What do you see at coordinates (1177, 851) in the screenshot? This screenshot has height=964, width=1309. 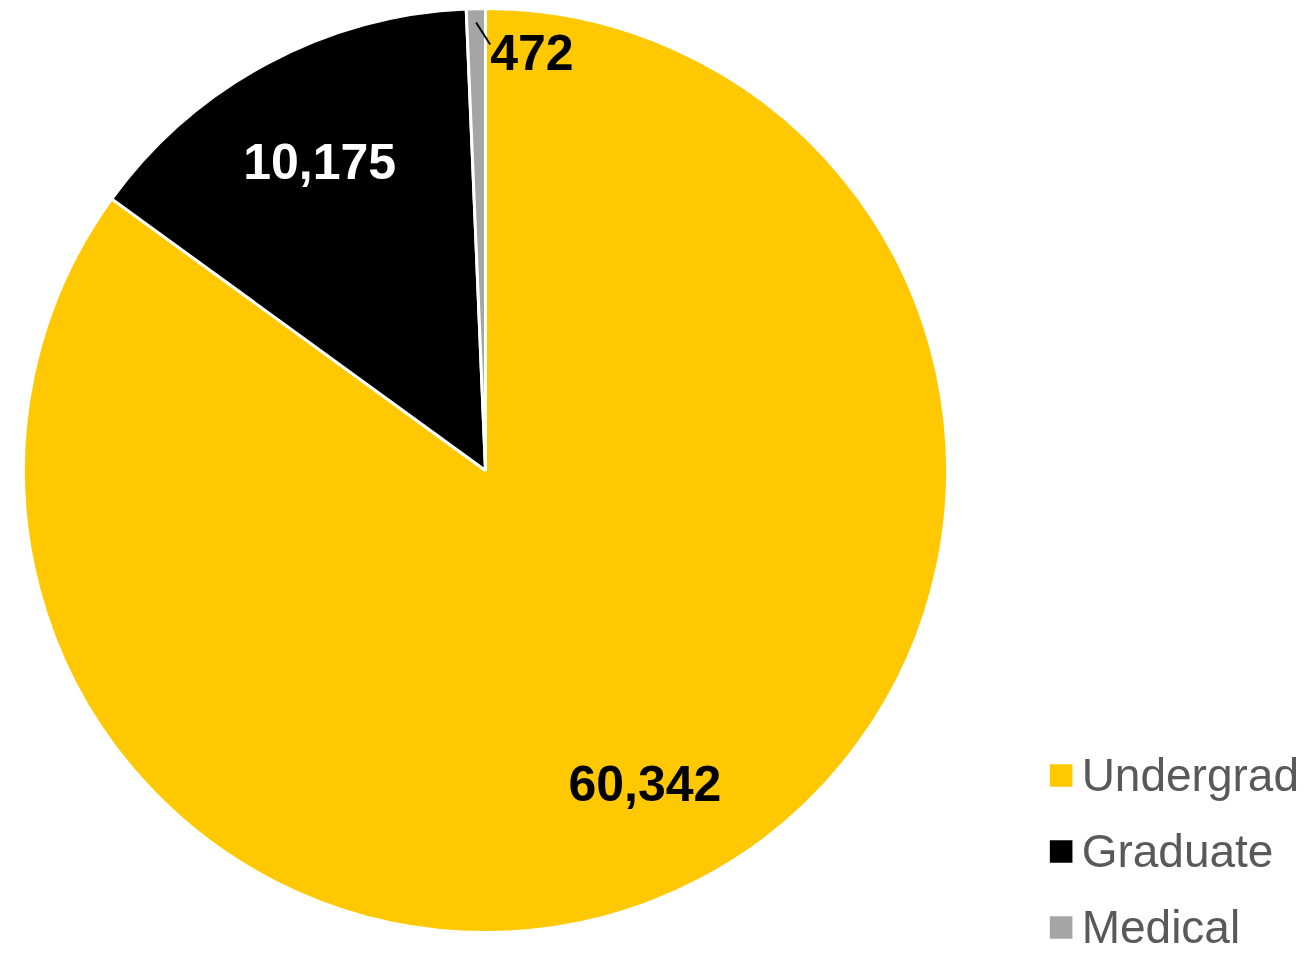 I see `legend-label: Graduate` at bounding box center [1177, 851].